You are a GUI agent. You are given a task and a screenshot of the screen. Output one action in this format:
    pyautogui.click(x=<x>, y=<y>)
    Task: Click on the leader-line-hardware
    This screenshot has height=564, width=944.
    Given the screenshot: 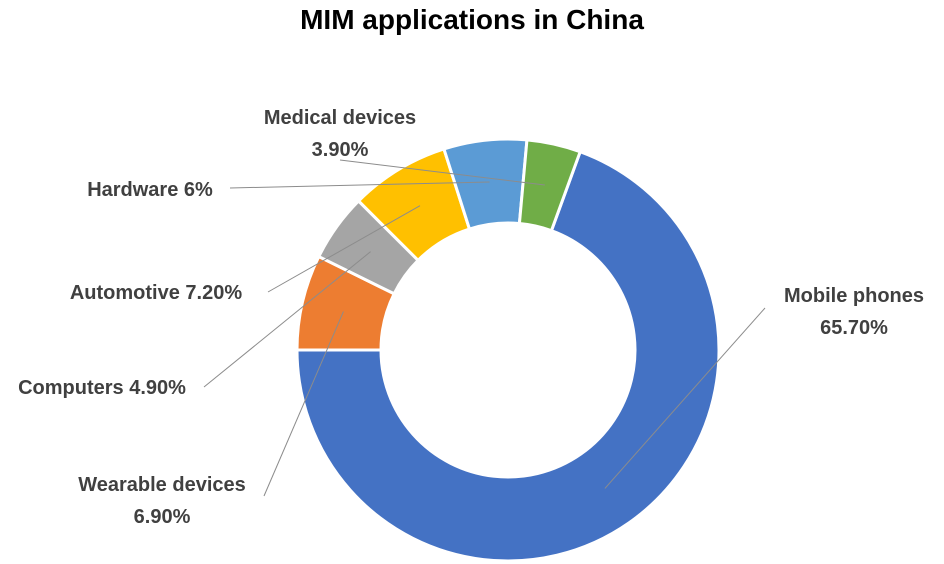 What is the action you would take?
    pyautogui.click(x=359, y=185)
    